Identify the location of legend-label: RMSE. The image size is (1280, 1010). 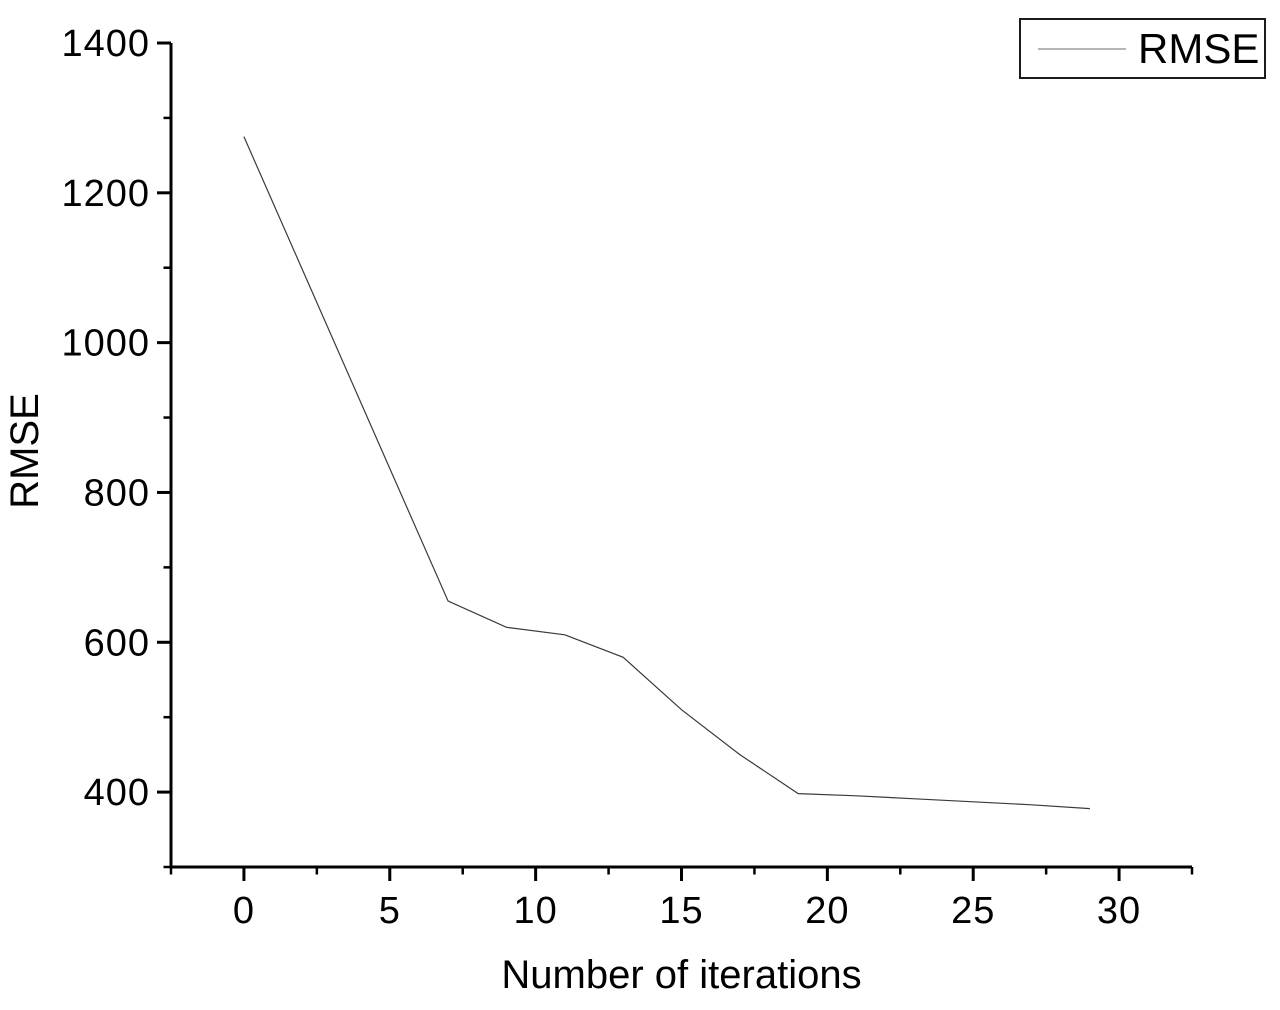
(1199, 48).